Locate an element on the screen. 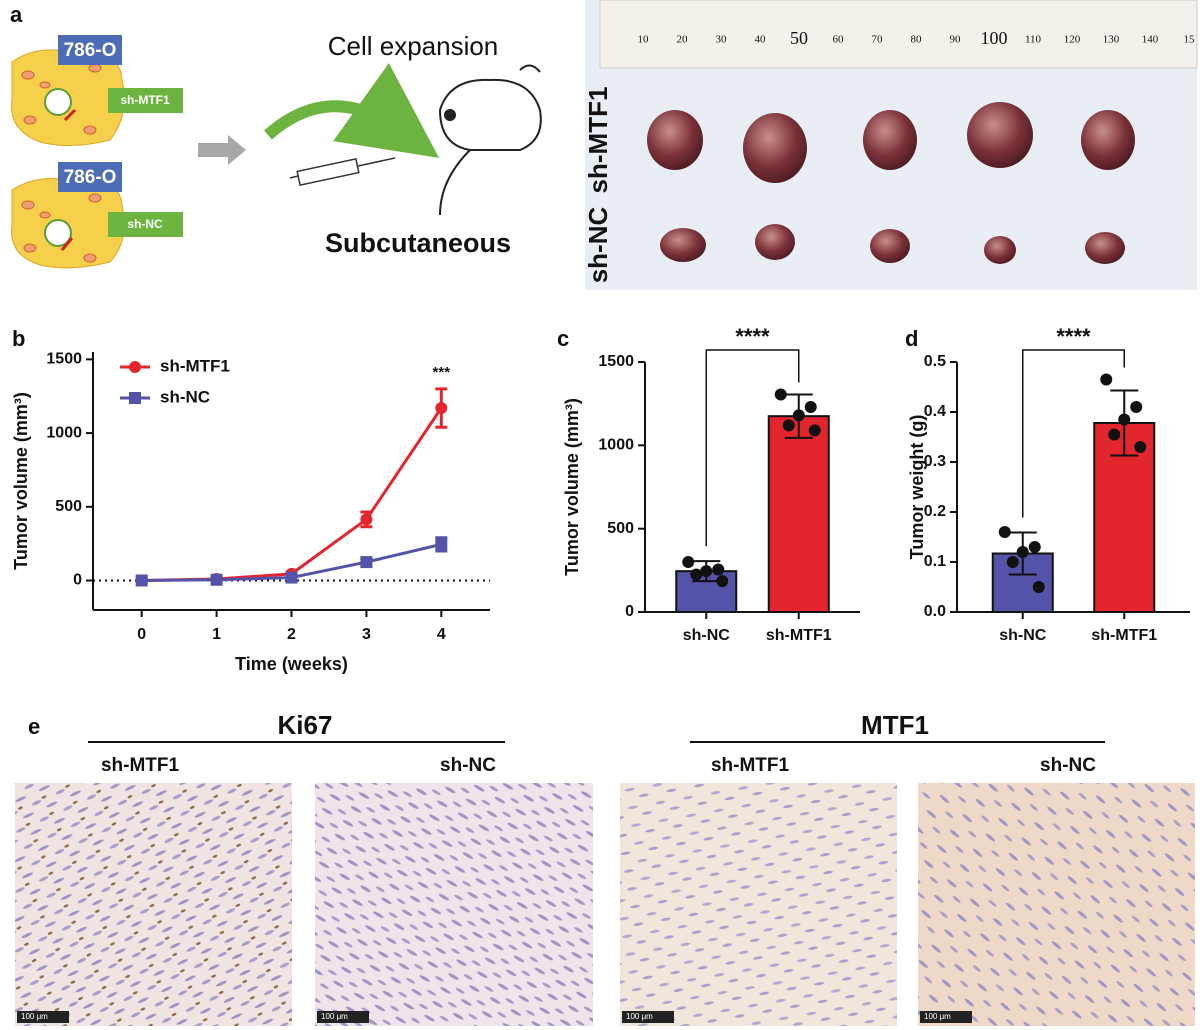  syringe is located at coordinates (342, 171).